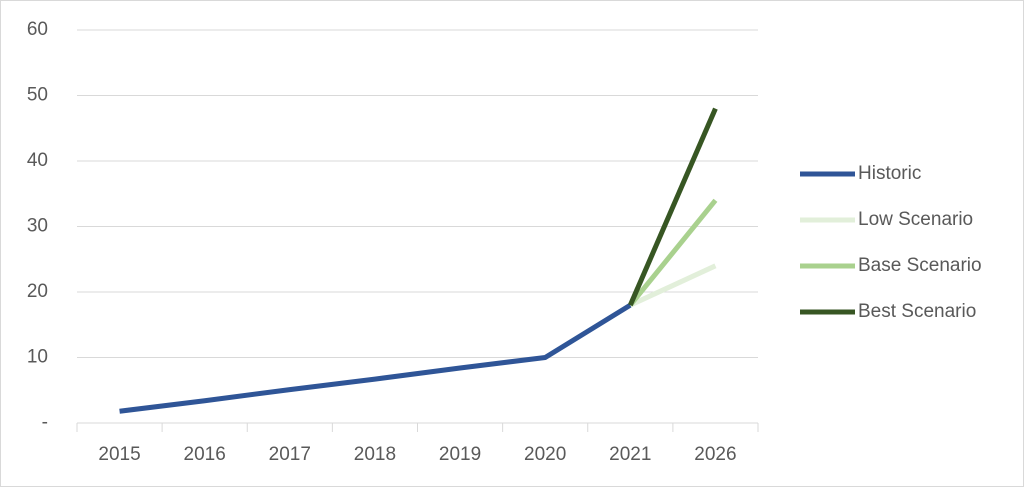 The width and height of the screenshot is (1024, 487). What do you see at coordinates (630, 454) in the screenshot?
I see `x-tick-label: 2021` at bounding box center [630, 454].